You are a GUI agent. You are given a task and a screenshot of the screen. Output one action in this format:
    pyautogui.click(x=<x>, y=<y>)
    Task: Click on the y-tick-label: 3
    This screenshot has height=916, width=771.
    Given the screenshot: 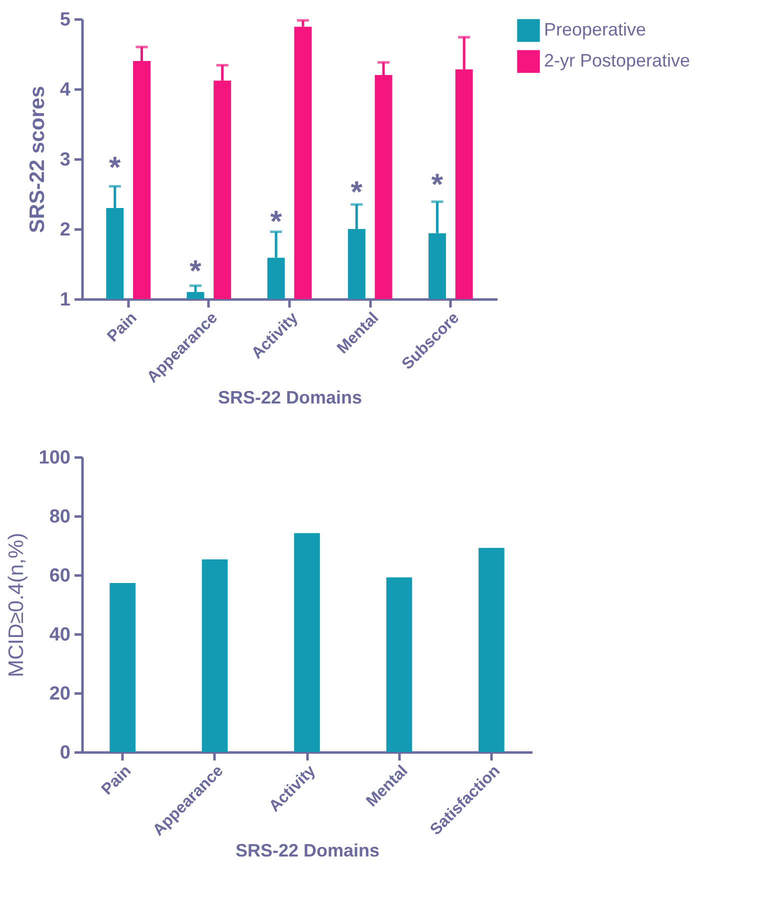 What is the action you would take?
    pyautogui.click(x=65, y=160)
    